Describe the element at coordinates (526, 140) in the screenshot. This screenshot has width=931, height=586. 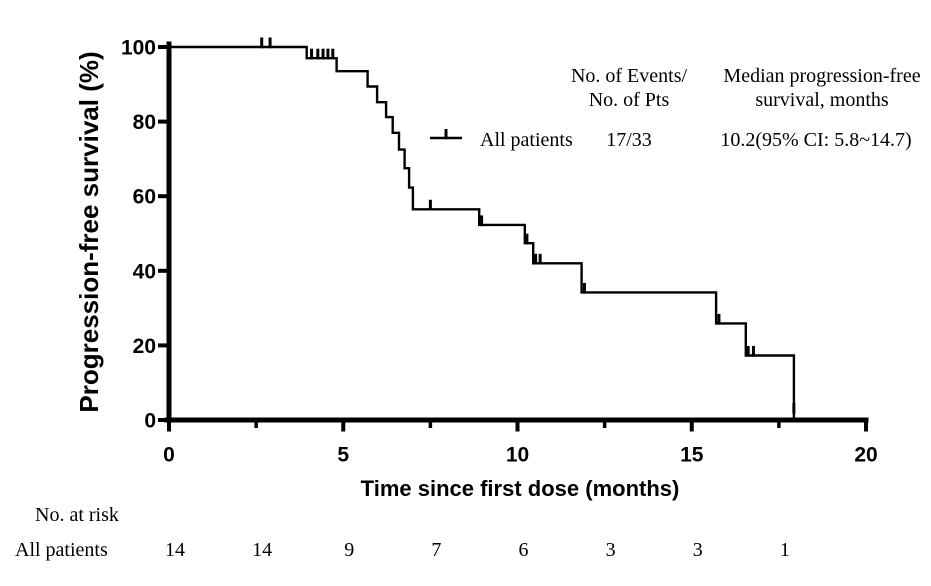
I see `legend-series-label: All patients` at that location.